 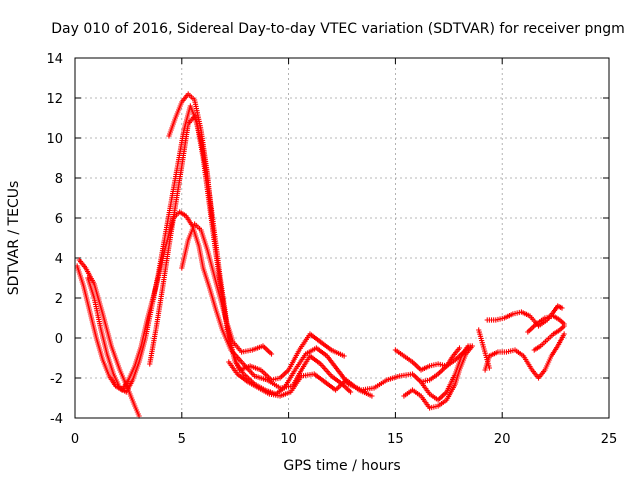 I want to click on x-tick-label: 20, so click(x=502, y=439).